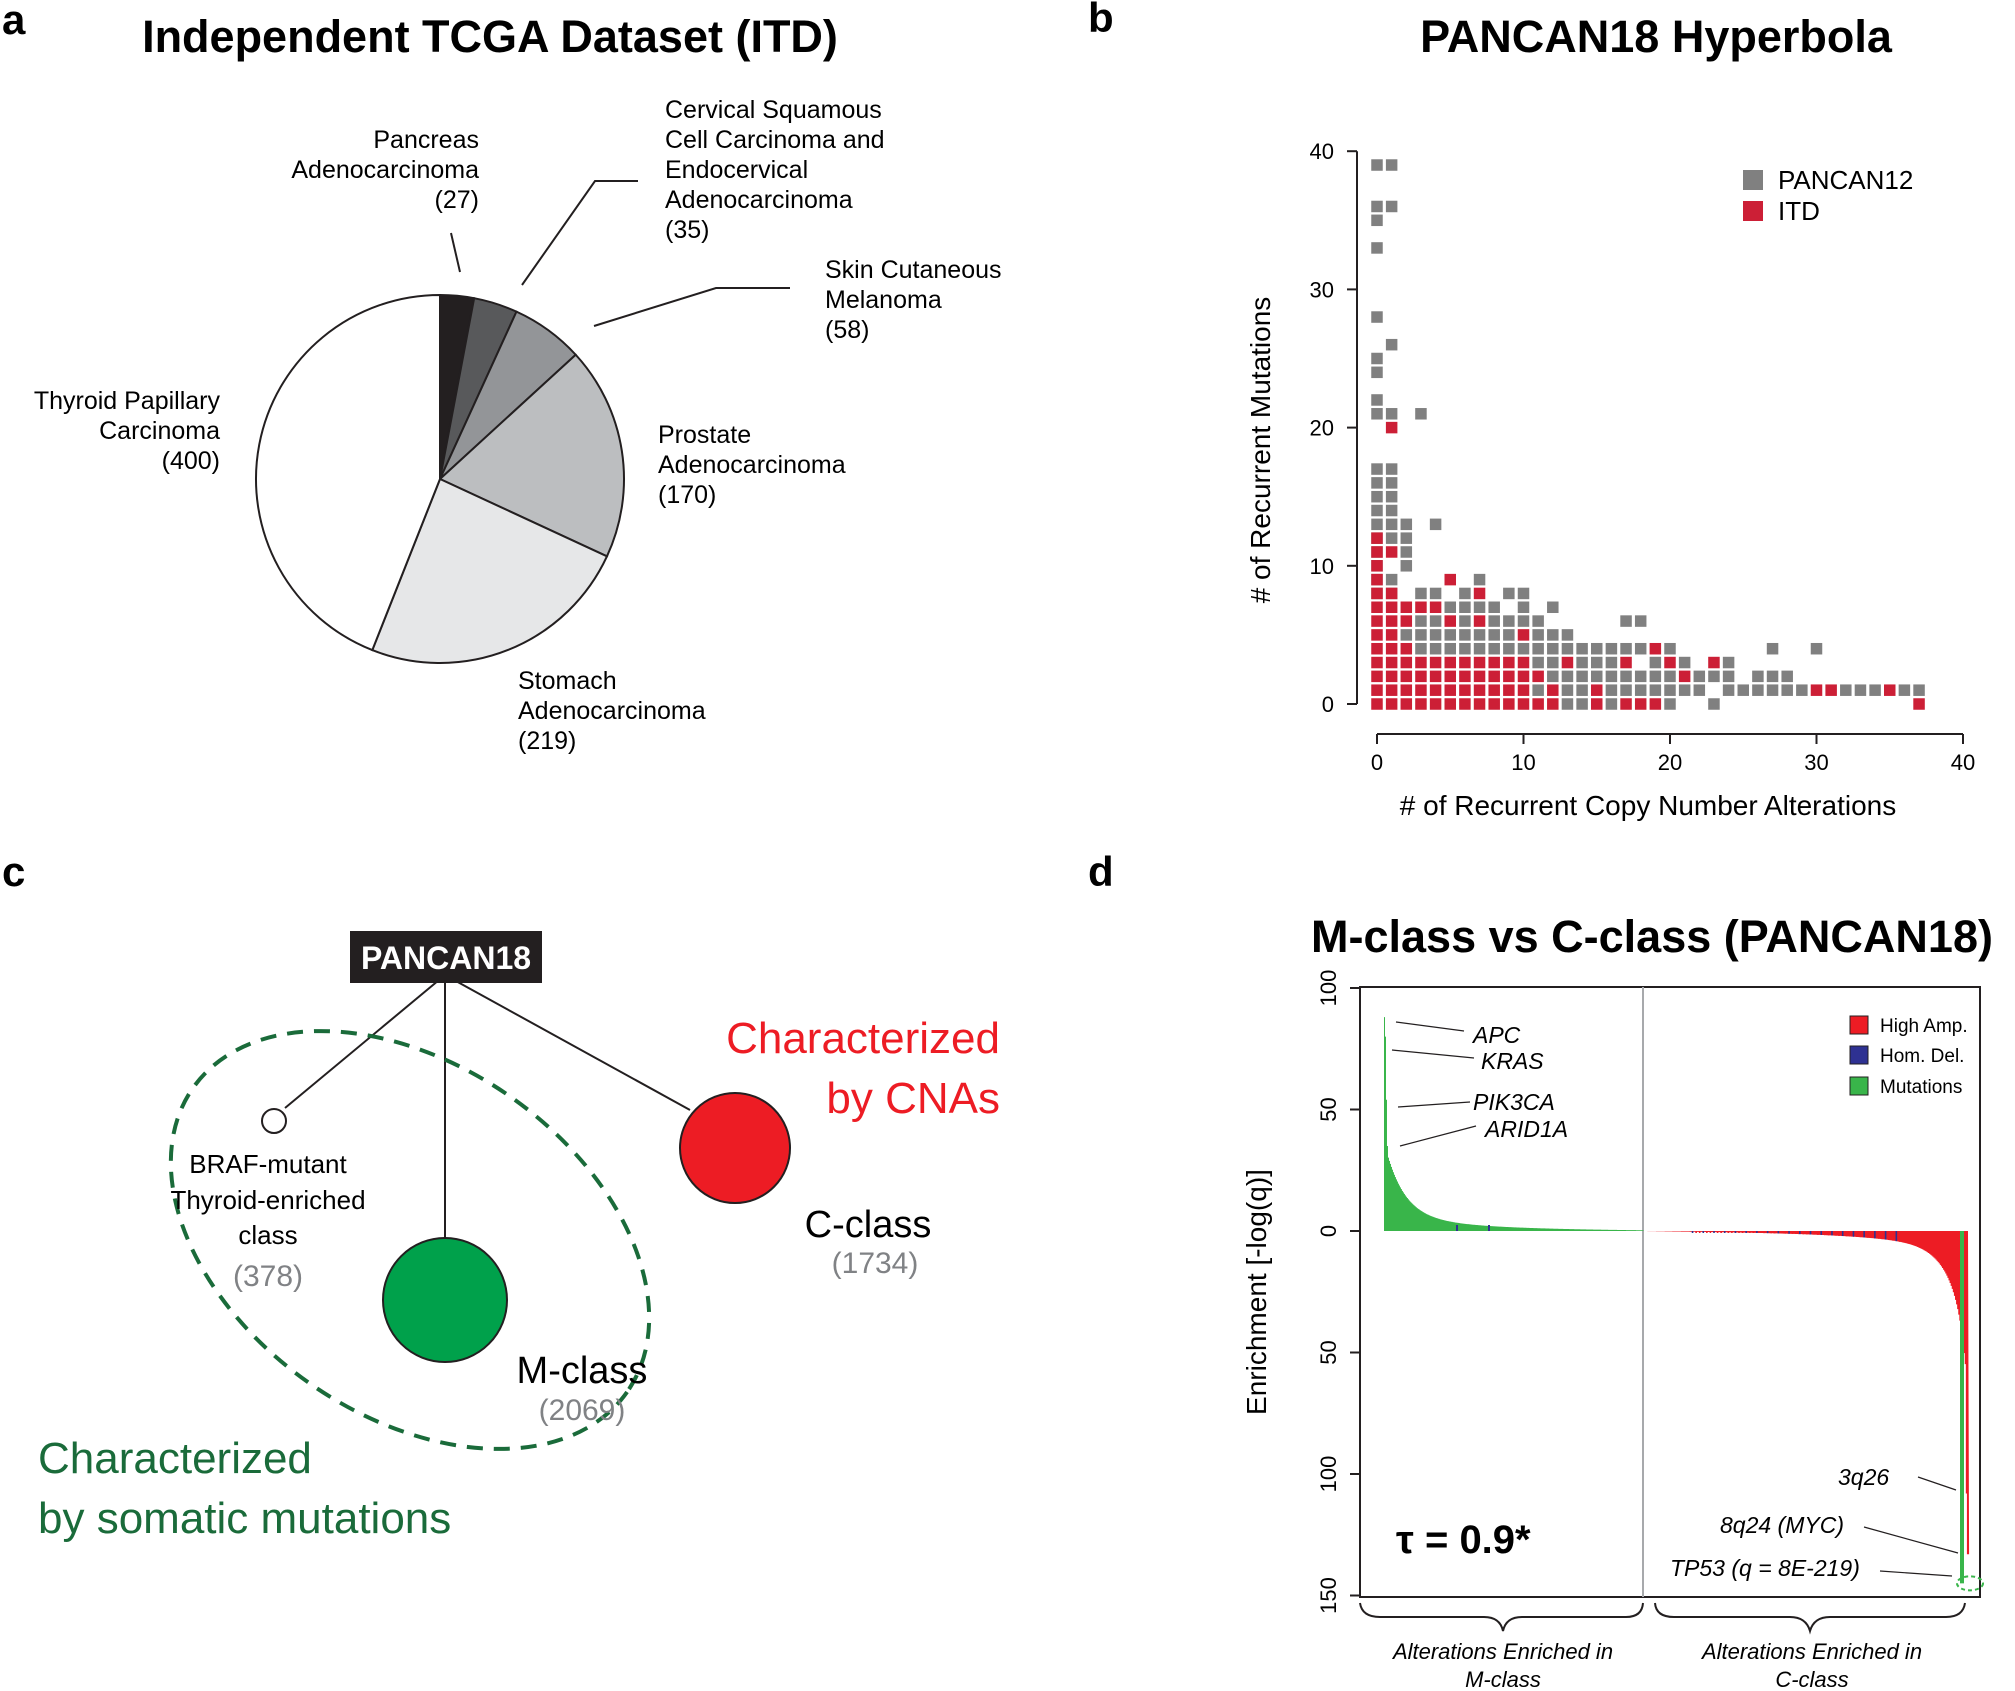 The image size is (2015, 1691). What do you see at coordinates (612, 711) in the screenshot?
I see `pie-label-stomach: Stomach Adenocarcinoma (219)` at bounding box center [612, 711].